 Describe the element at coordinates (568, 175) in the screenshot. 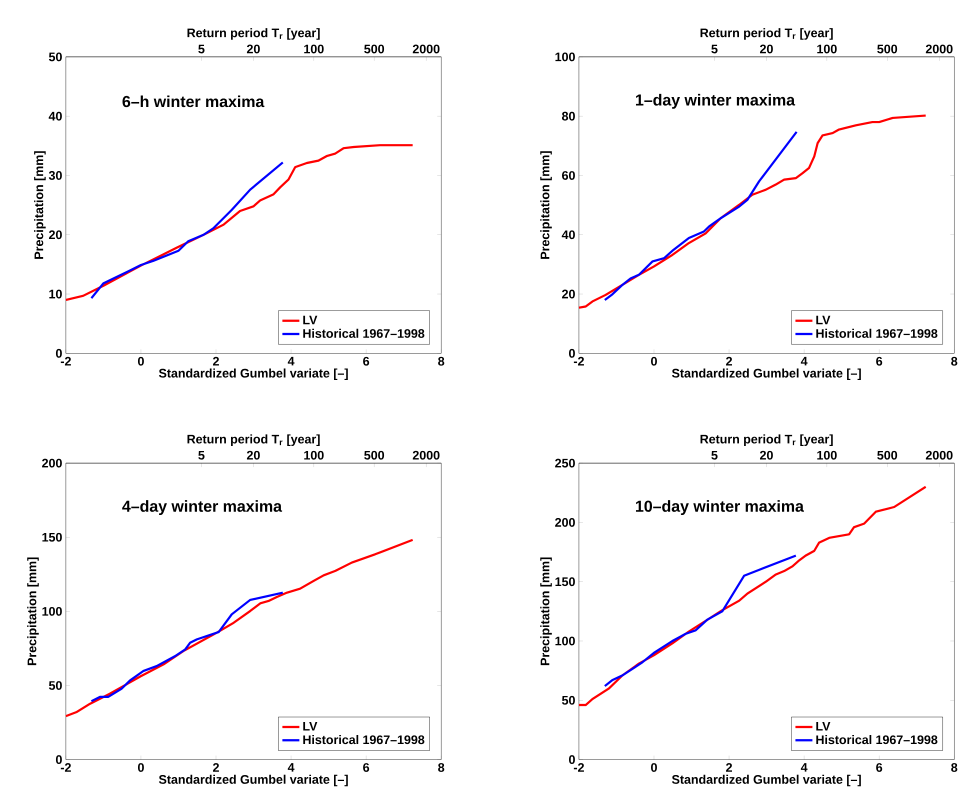

I see `y-tick-label: 60` at that location.